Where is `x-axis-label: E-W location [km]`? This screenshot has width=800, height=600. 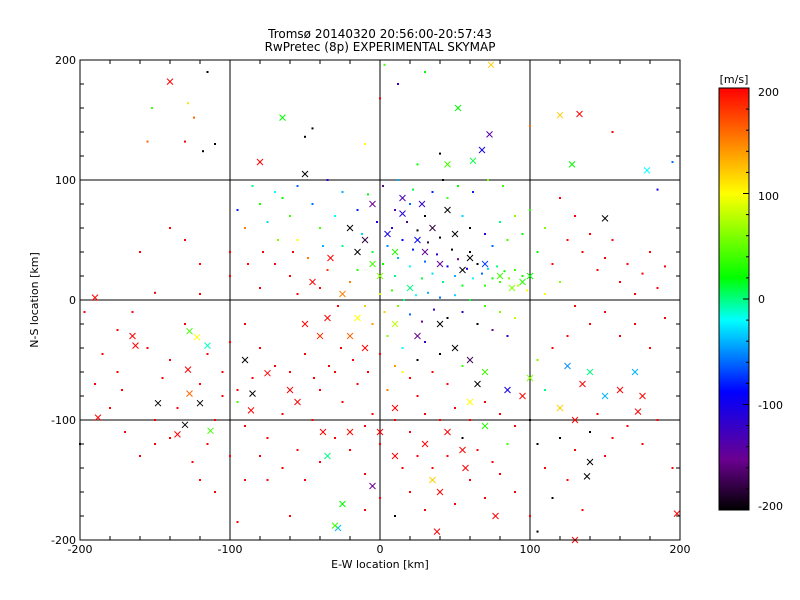 x-axis-label: E-W location [km] is located at coordinates (380, 564).